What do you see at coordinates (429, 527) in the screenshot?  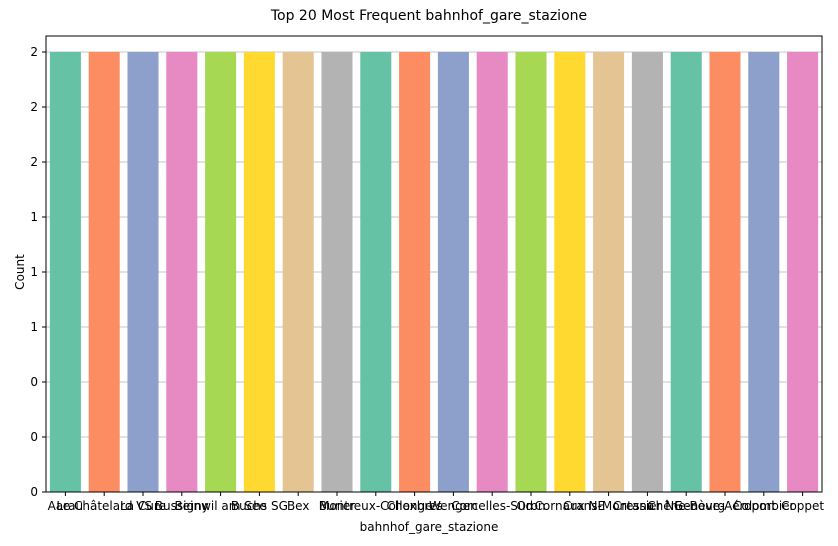 I see `x-axis-label: bahnhof_gare_stazione` at bounding box center [429, 527].